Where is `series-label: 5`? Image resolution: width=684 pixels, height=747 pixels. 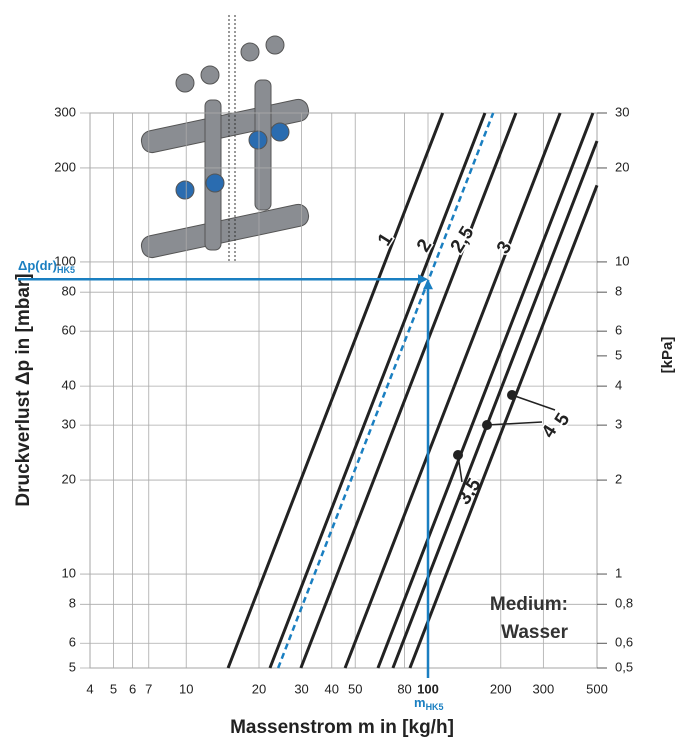 series-label: 5 is located at coordinates (563, 419).